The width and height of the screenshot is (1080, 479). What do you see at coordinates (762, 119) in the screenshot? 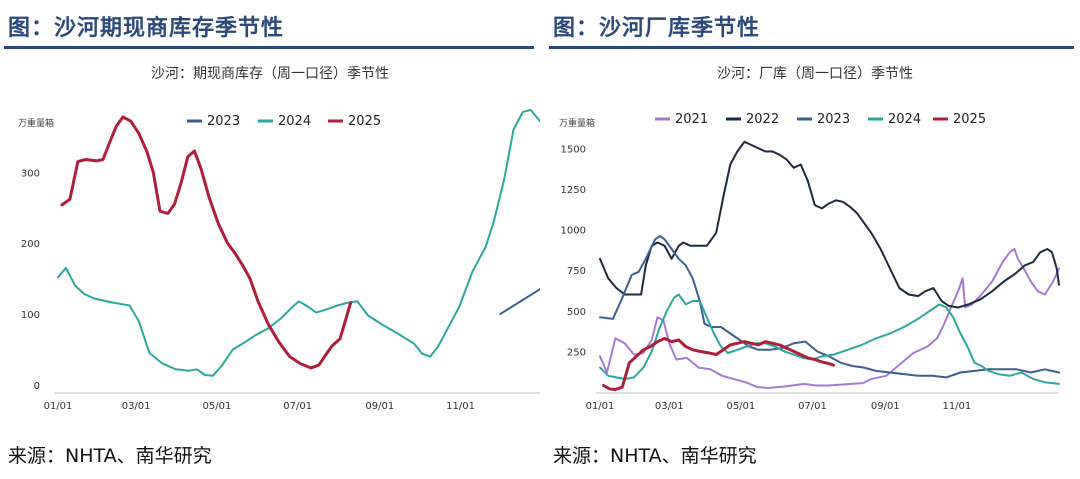
I see `legend-label-2022: 2022` at bounding box center [762, 119].